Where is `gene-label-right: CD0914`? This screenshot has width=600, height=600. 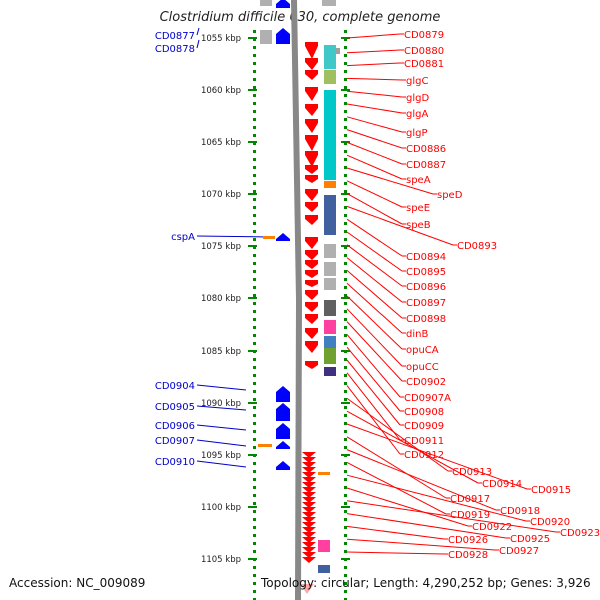
gene-label-right: CD0914 is located at coordinates (502, 484).